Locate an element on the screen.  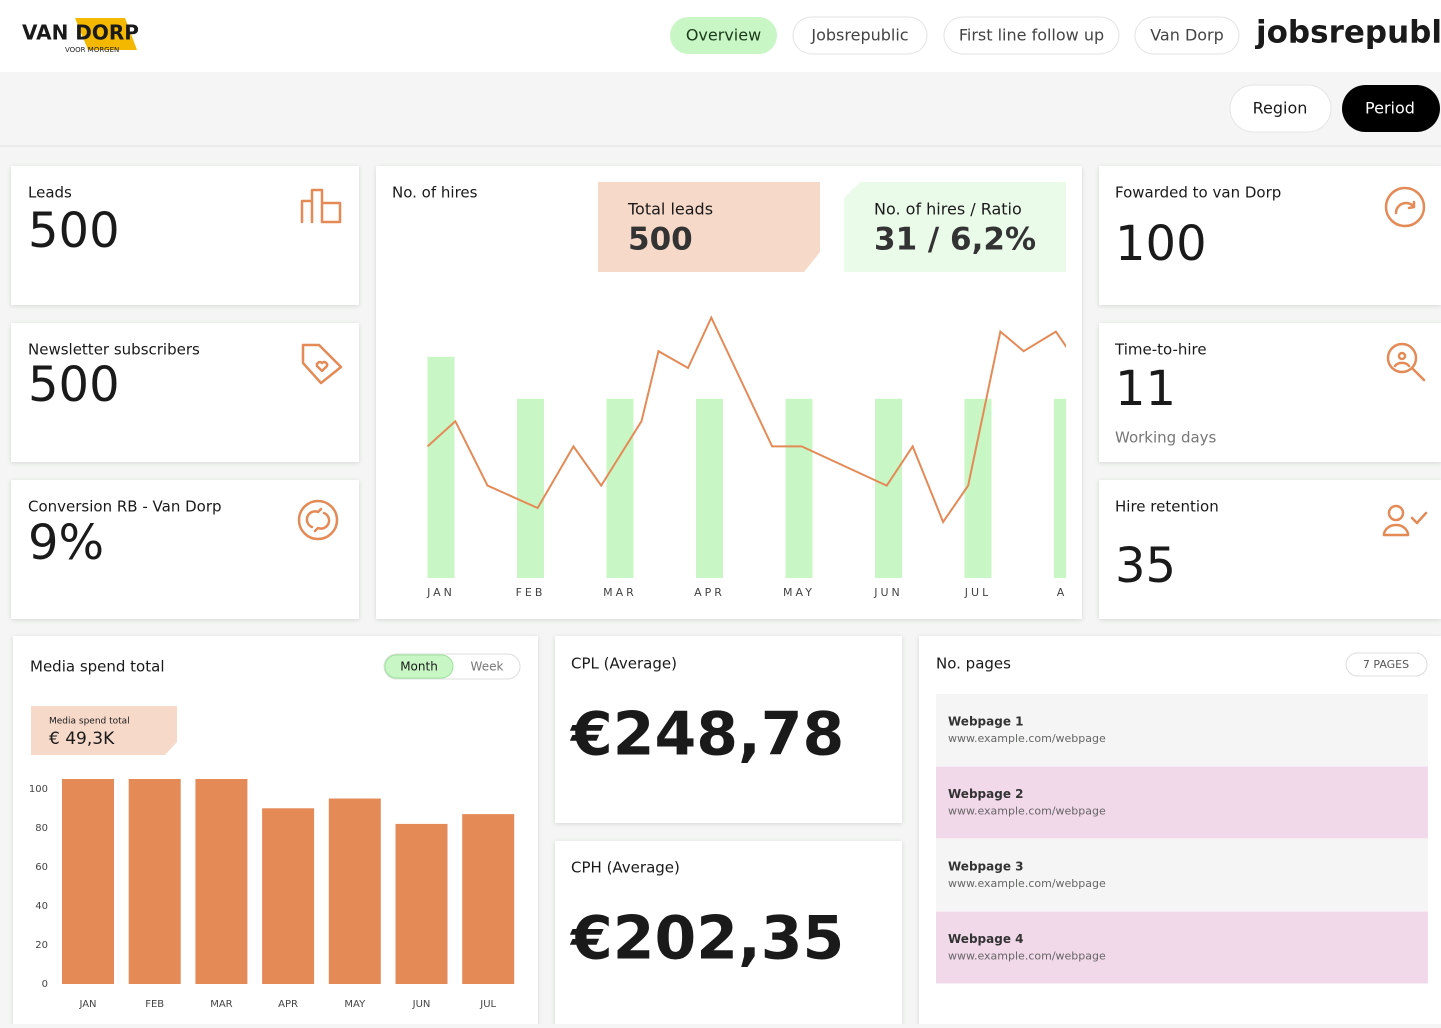
page-name: Webpage 2 is located at coordinates (985, 794).